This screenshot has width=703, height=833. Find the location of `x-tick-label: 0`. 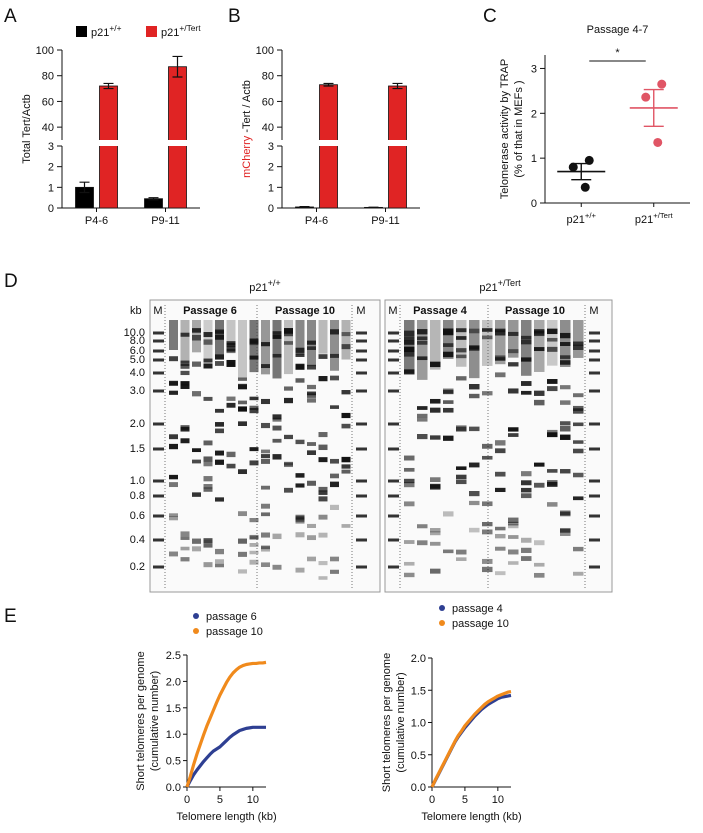

x-tick-label: 0 is located at coordinates (432, 800).